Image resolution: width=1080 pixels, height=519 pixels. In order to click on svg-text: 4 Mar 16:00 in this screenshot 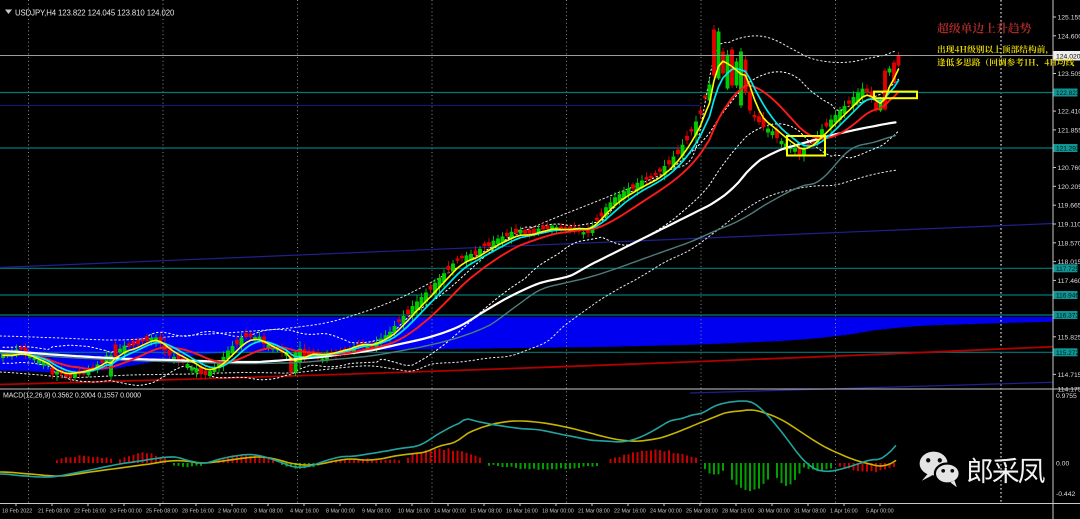, I will do `click(304, 512)`.